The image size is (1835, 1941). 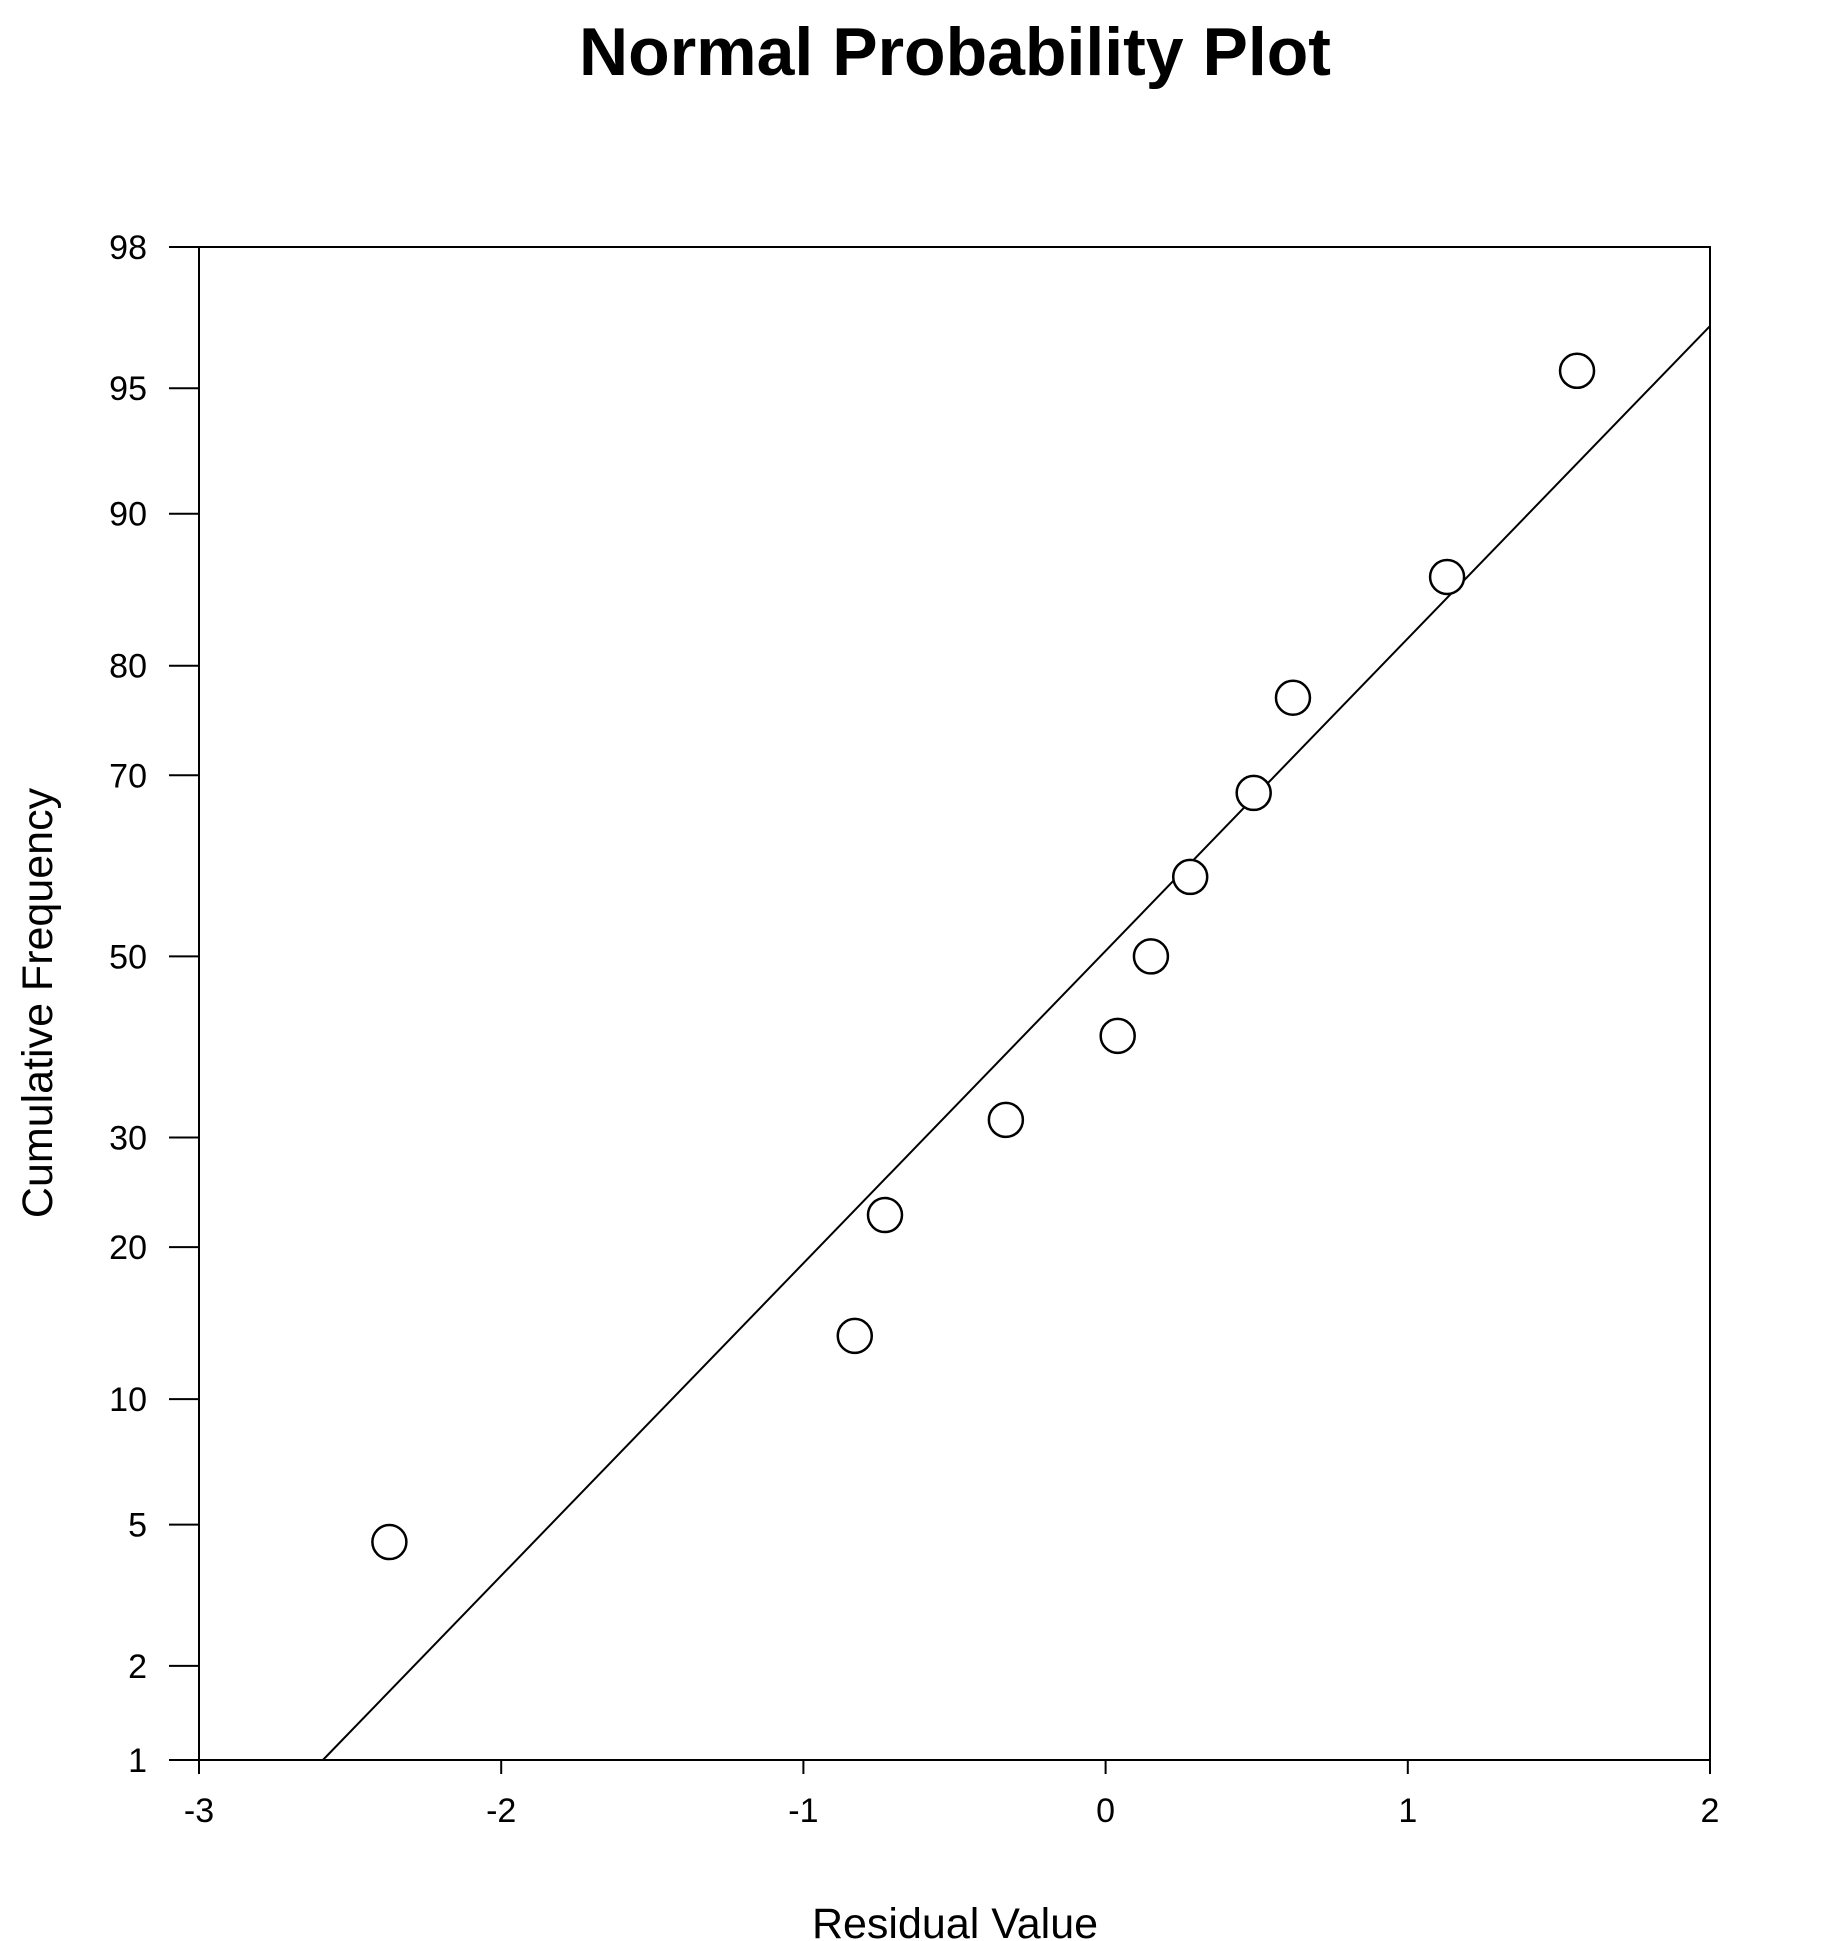 I want to click on x-tick-label: 2, so click(x=1710, y=1811).